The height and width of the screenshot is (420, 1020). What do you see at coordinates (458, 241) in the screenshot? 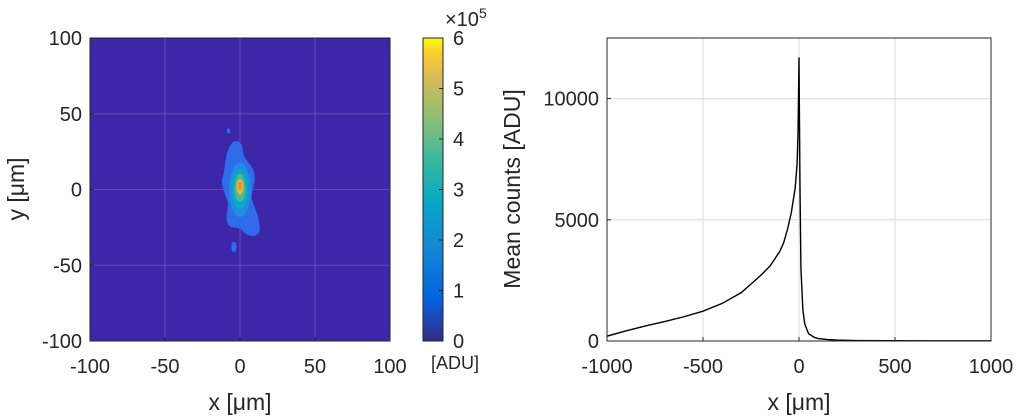
I see `colorbar-tick-label: 2` at bounding box center [458, 241].